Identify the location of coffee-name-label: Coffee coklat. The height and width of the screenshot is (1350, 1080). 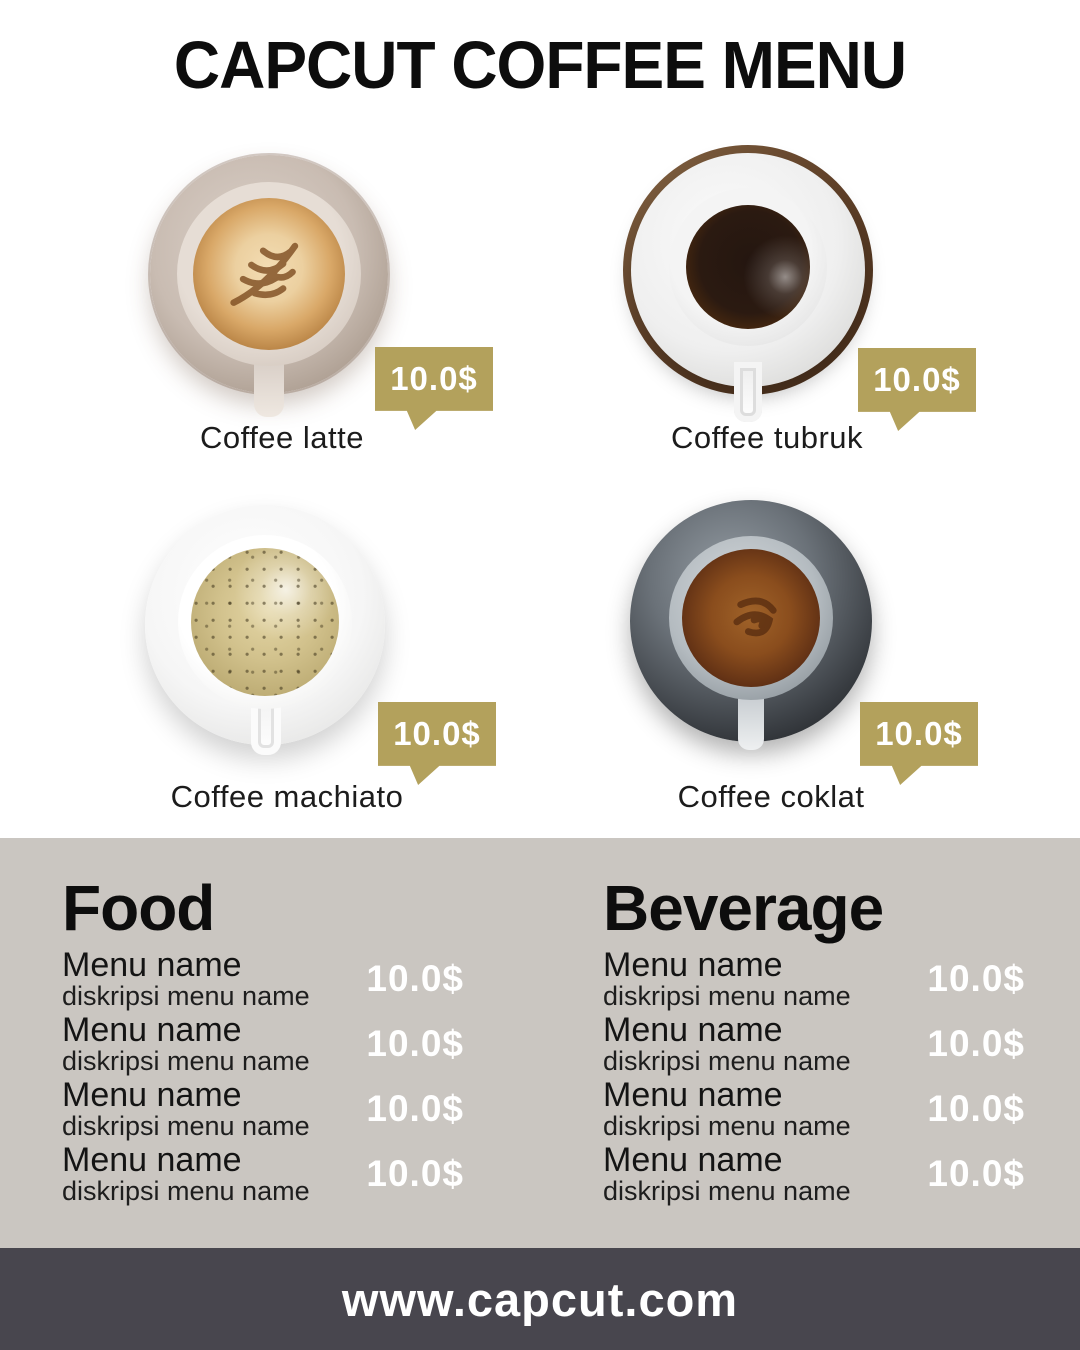
(771, 796).